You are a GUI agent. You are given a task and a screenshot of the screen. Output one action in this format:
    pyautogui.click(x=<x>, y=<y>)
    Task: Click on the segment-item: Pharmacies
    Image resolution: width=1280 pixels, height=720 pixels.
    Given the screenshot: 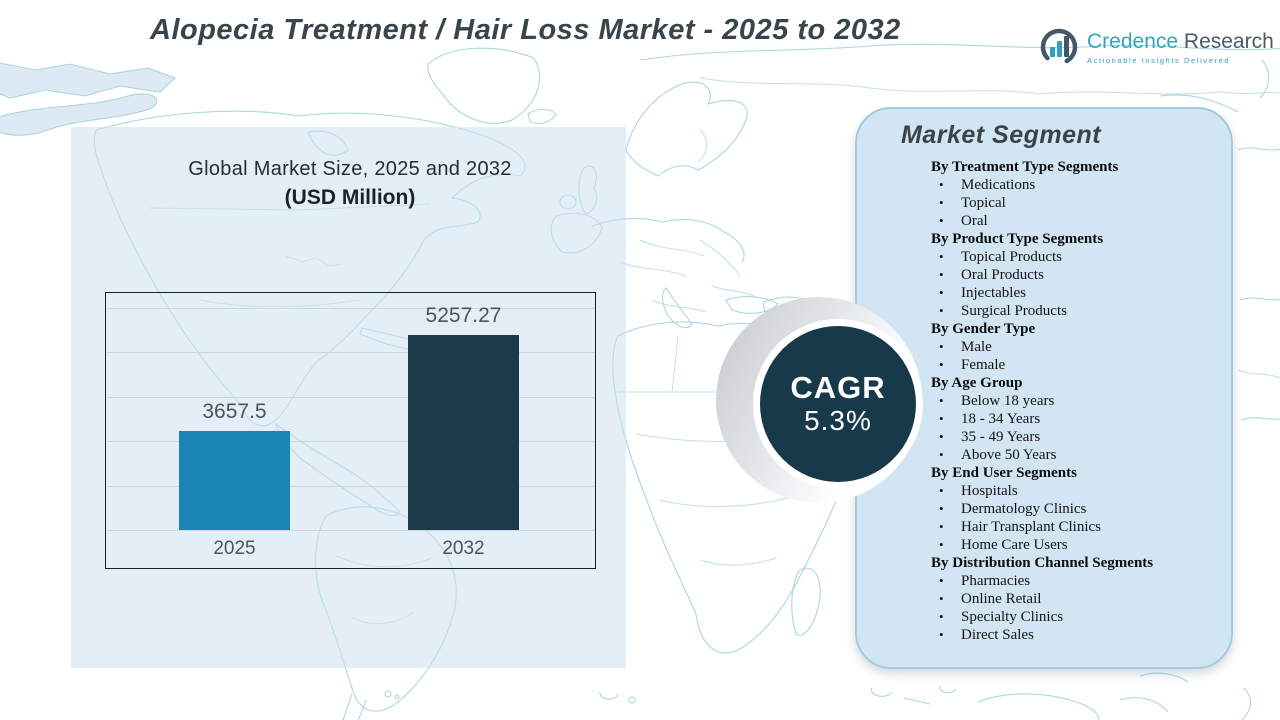 What is the action you would take?
    pyautogui.click(x=1081, y=581)
    